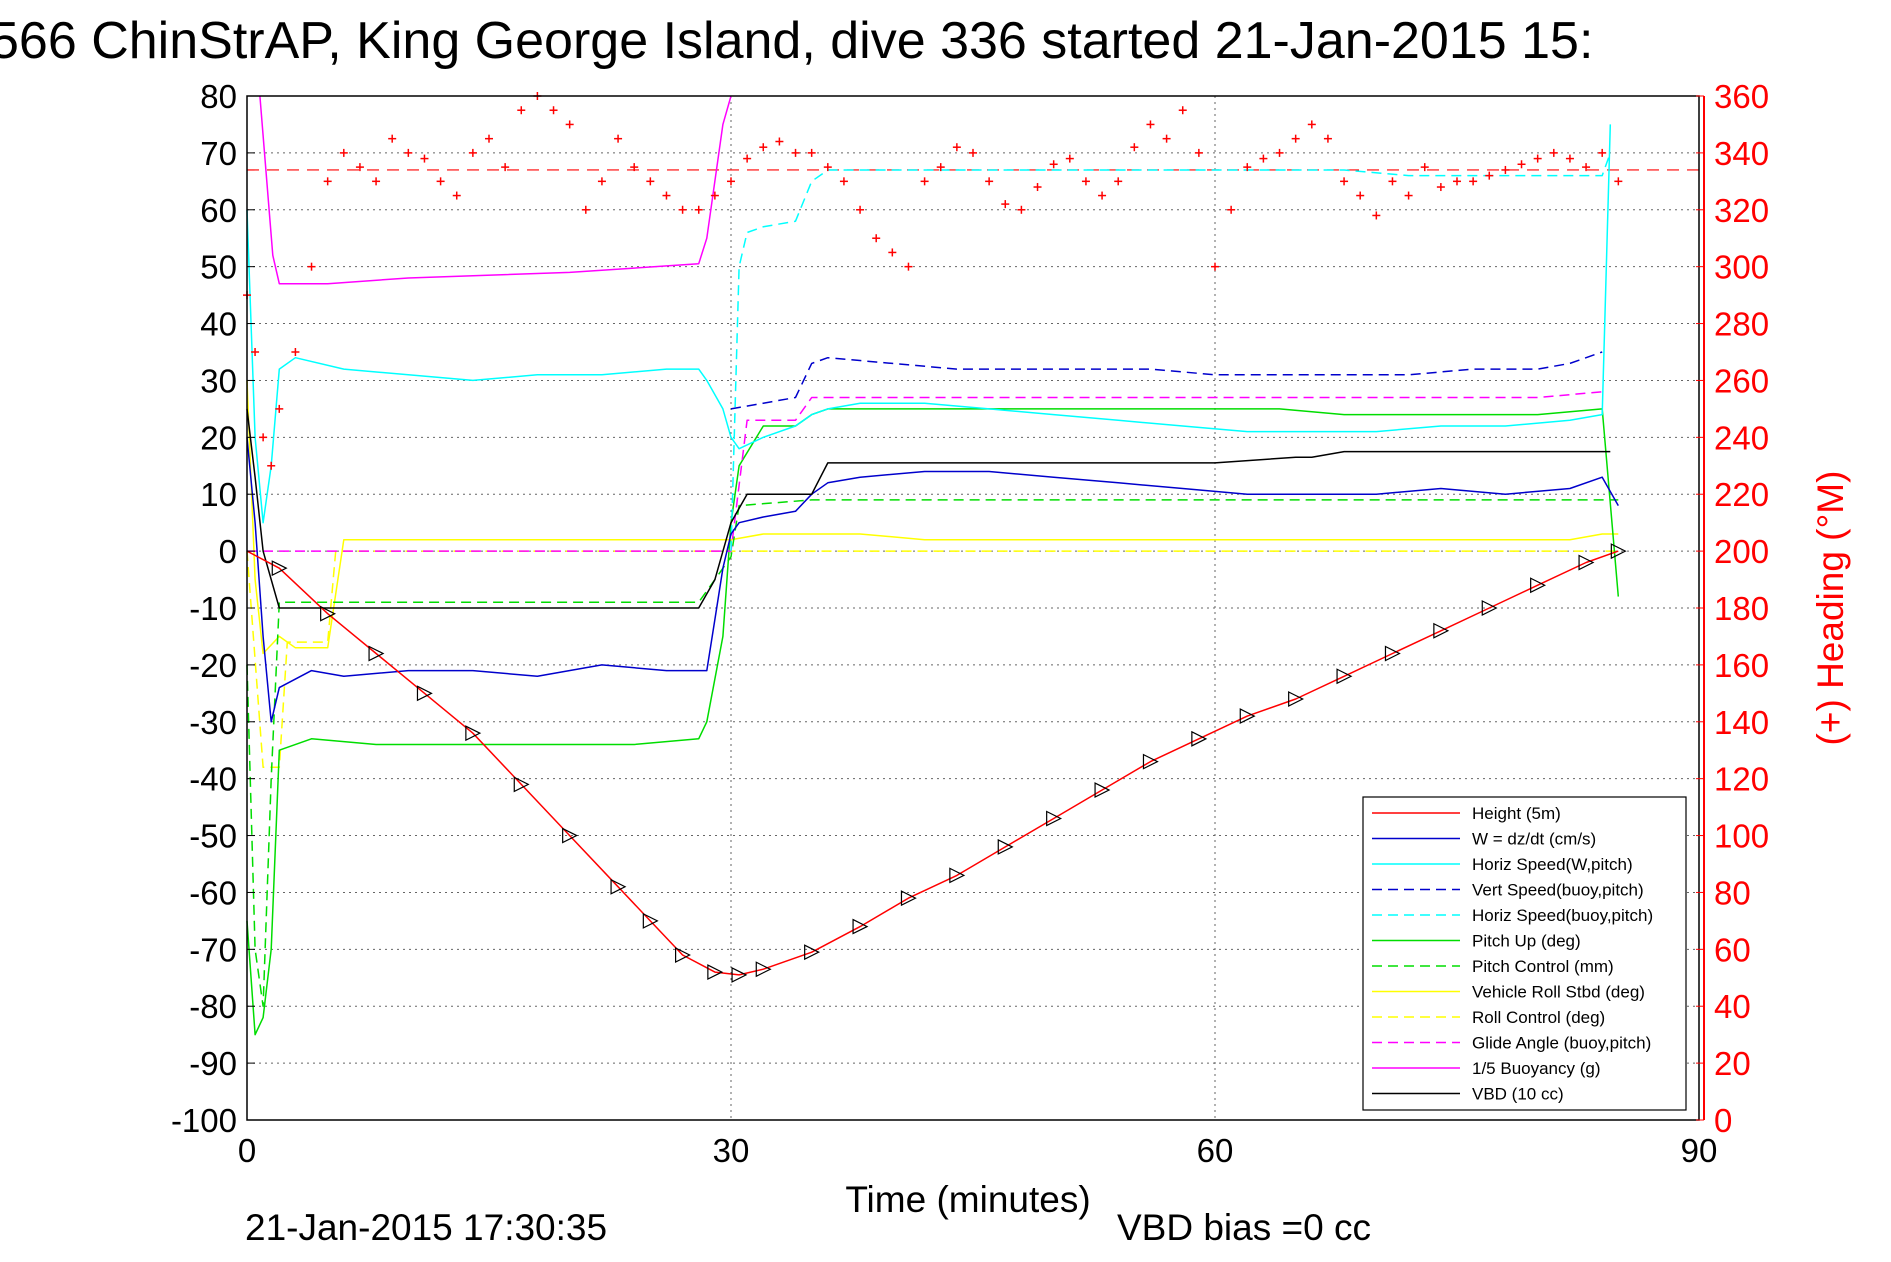  What do you see at coordinates (247, 1150) in the screenshot?
I see `x-tick-label: 0` at bounding box center [247, 1150].